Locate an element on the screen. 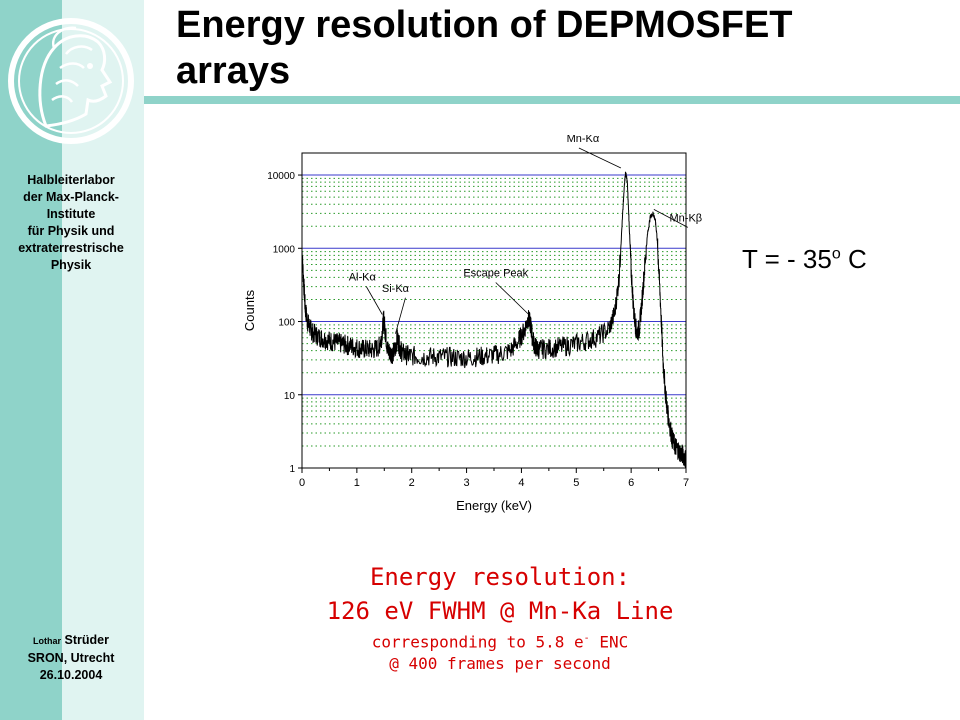 This screenshot has height=720, width=960. author-last-name: Strüder is located at coordinates (86, 640).